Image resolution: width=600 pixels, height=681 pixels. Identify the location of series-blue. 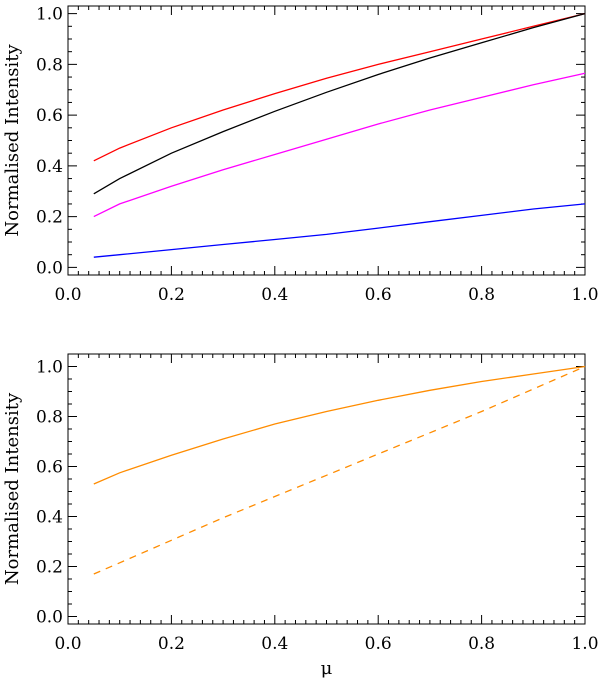
(339, 230).